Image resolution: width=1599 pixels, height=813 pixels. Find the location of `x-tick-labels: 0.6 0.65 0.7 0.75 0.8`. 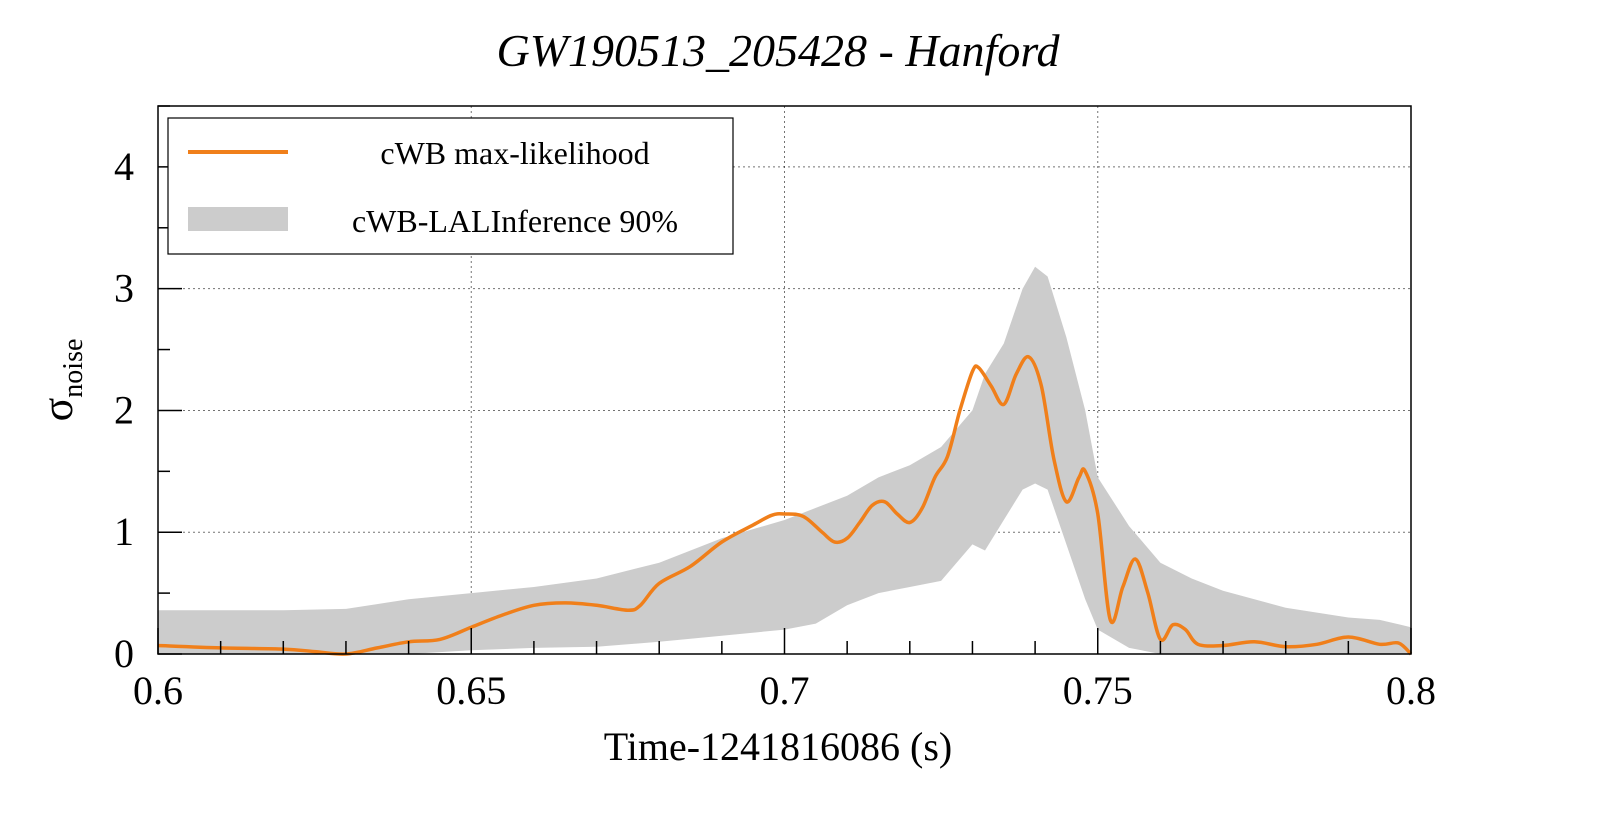

x-tick-labels: 0.6 0.65 0.7 0.75 0.8 is located at coordinates (784, 690).